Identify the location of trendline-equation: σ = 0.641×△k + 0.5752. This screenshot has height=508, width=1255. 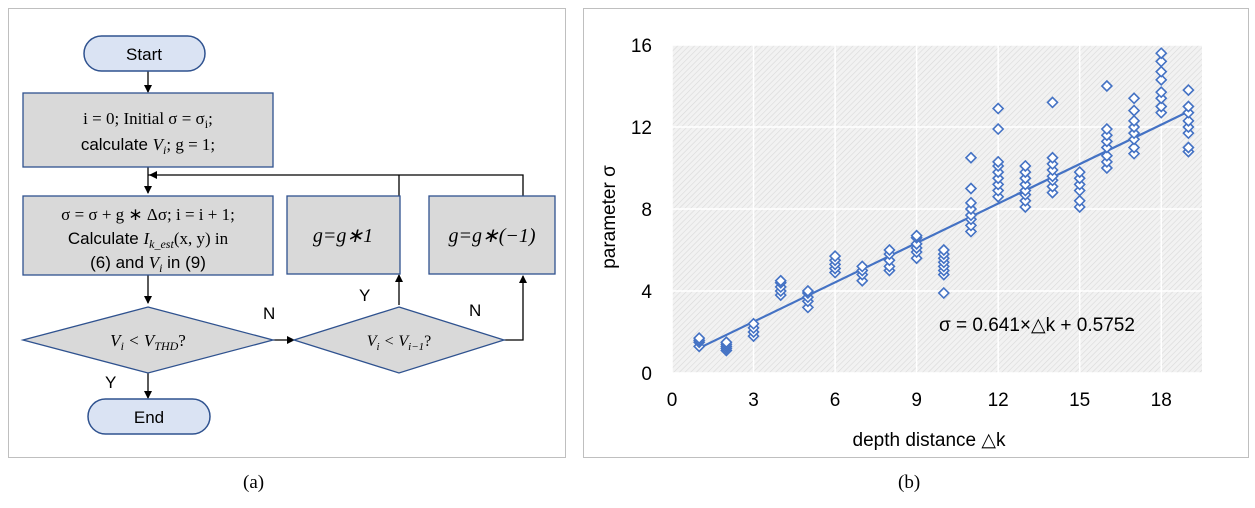
(1037, 325).